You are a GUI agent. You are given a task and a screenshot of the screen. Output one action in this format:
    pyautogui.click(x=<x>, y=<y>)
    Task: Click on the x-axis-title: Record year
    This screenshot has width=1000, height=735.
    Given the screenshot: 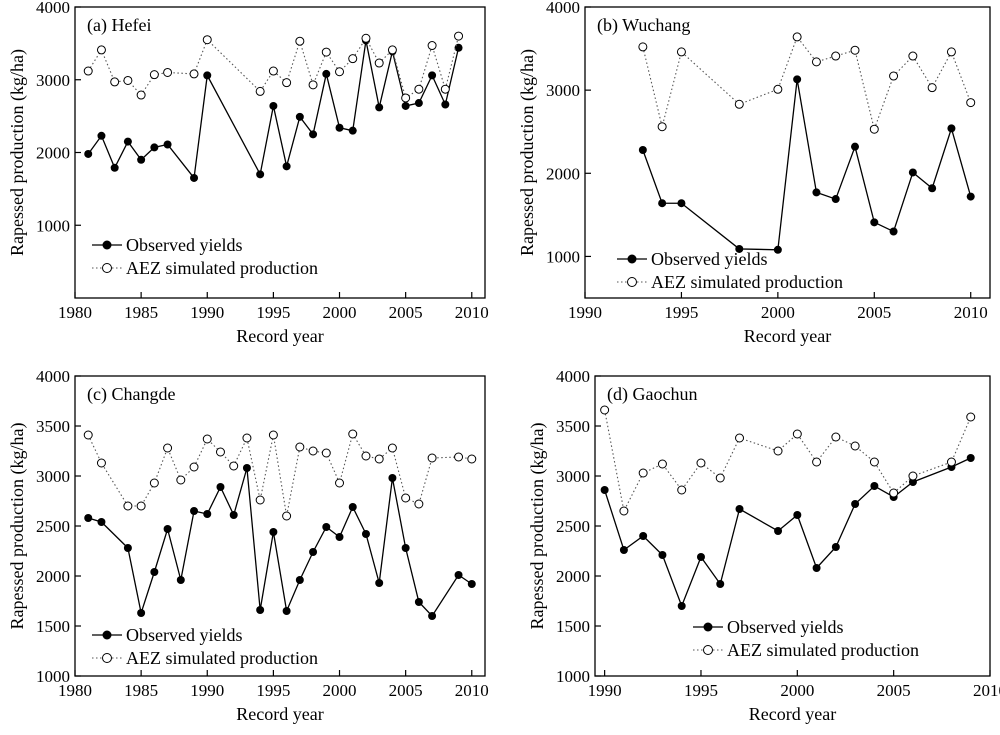 What is the action you would take?
    pyautogui.click(x=792, y=714)
    